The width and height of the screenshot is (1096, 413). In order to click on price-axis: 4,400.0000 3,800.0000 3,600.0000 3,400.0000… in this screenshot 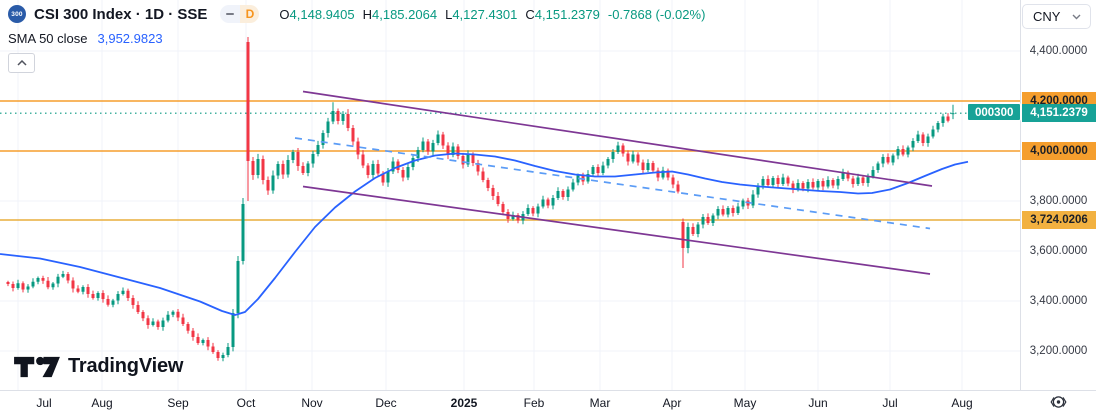, I will do `click(1058, 195)`.